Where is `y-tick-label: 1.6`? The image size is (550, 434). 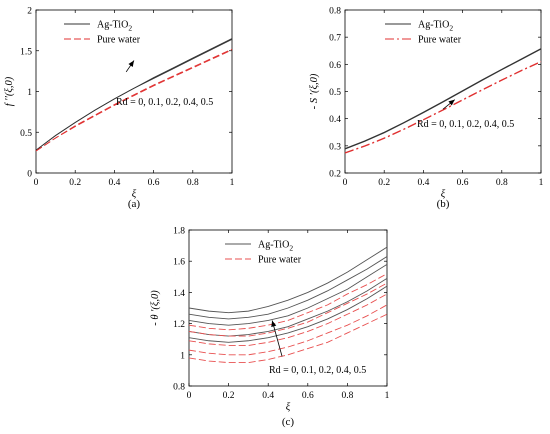 y-tick-label: 1.6 is located at coordinates (179, 263).